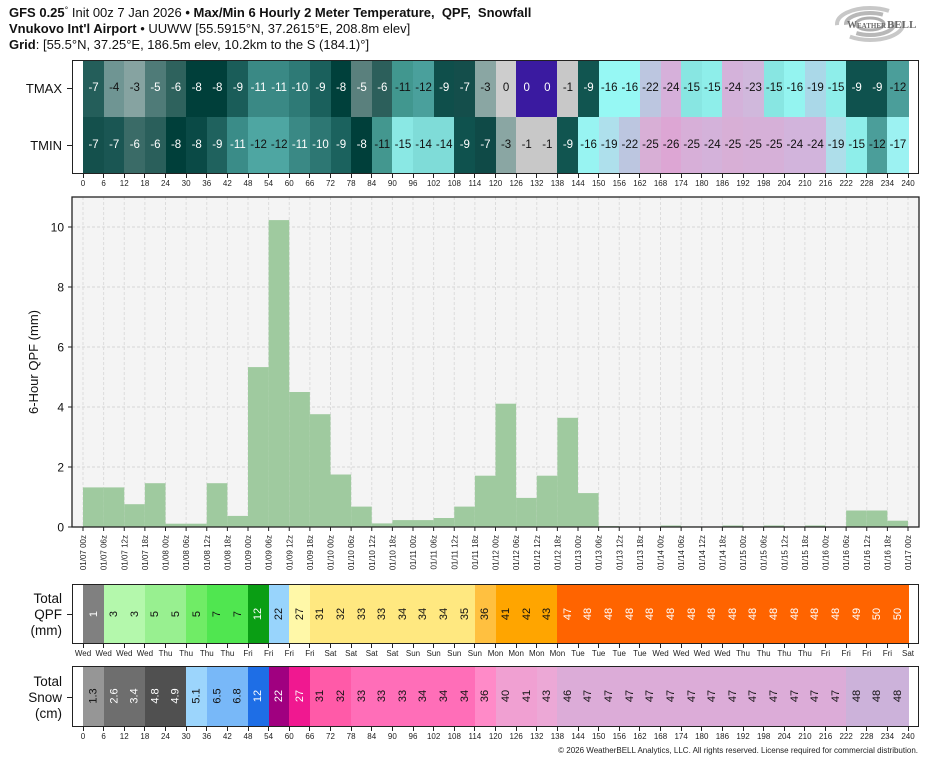 This screenshot has height=768, width=935. What do you see at coordinates (268, 653) in the screenshot?
I see `day-label: Fri` at bounding box center [268, 653].